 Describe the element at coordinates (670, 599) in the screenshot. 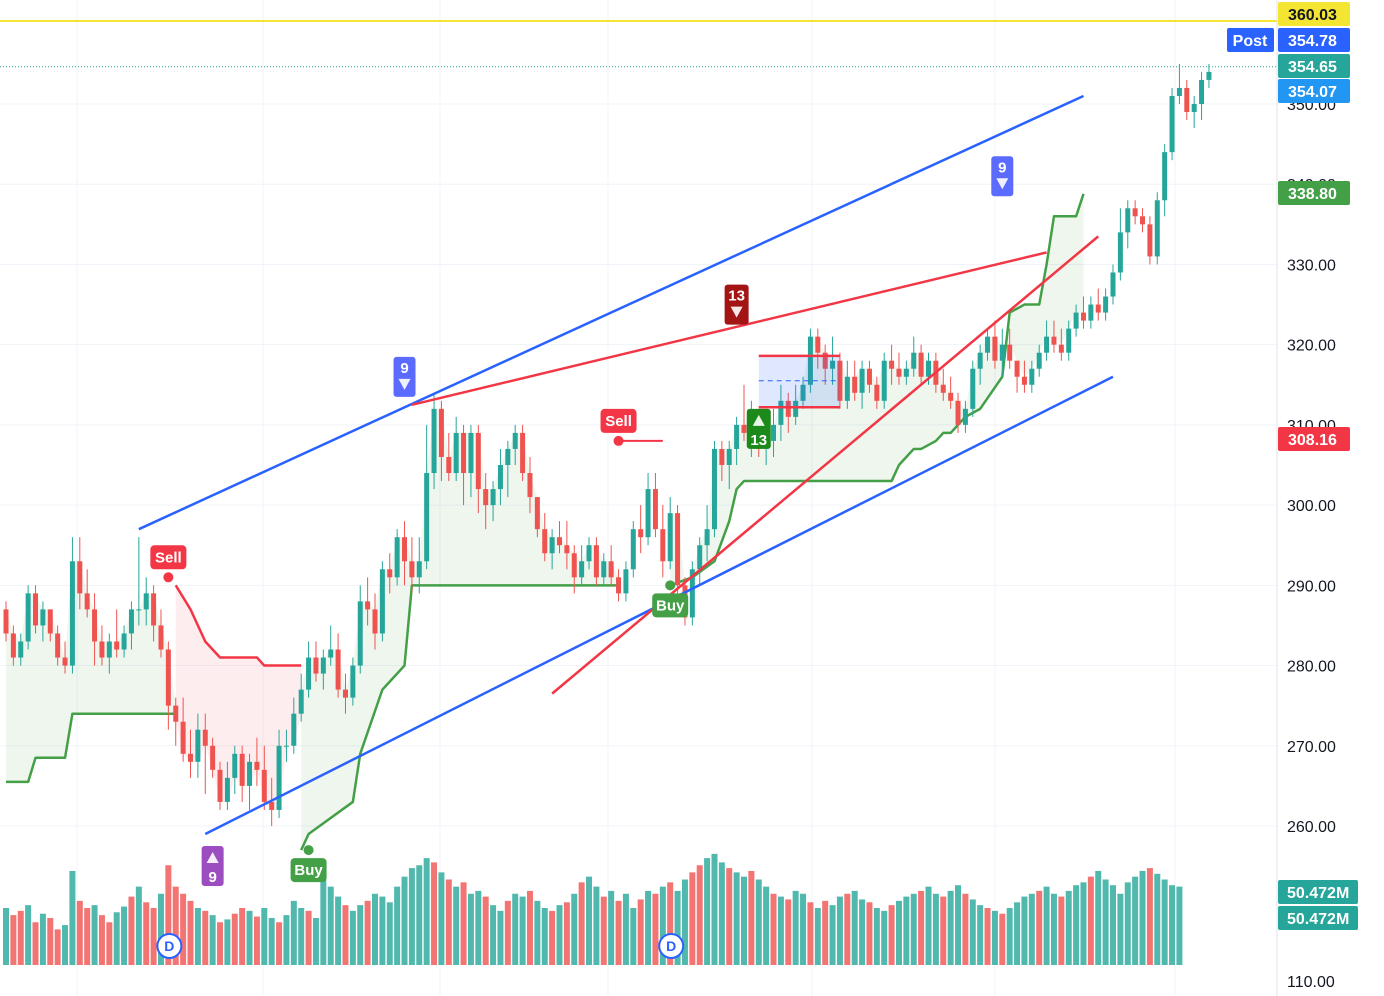

I see `buy-signal: Buy` at that location.